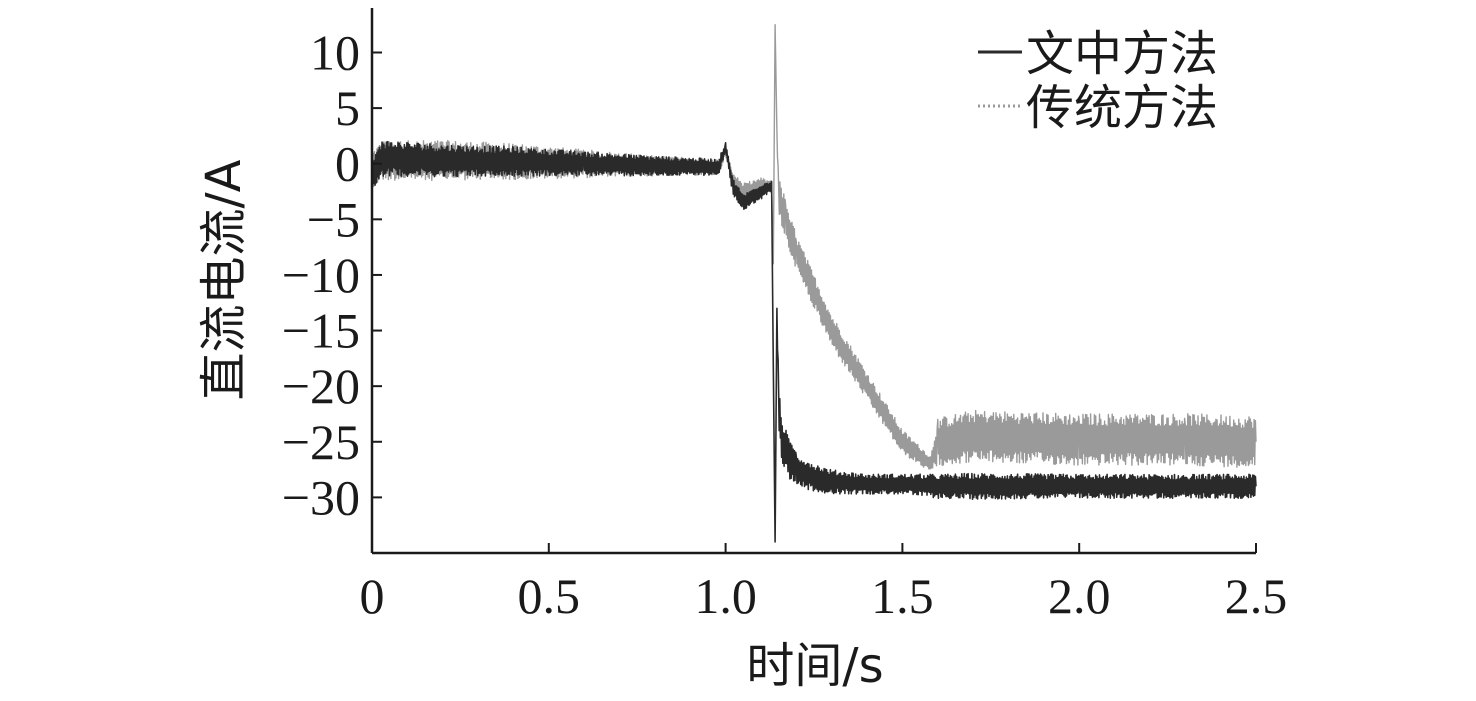 The width and height of the screenshot is (1476, 701). What do you see at coordinates (347, 108) in the screenshot?
I see `y-tick-label: 5` at bounding box center [347, 108].